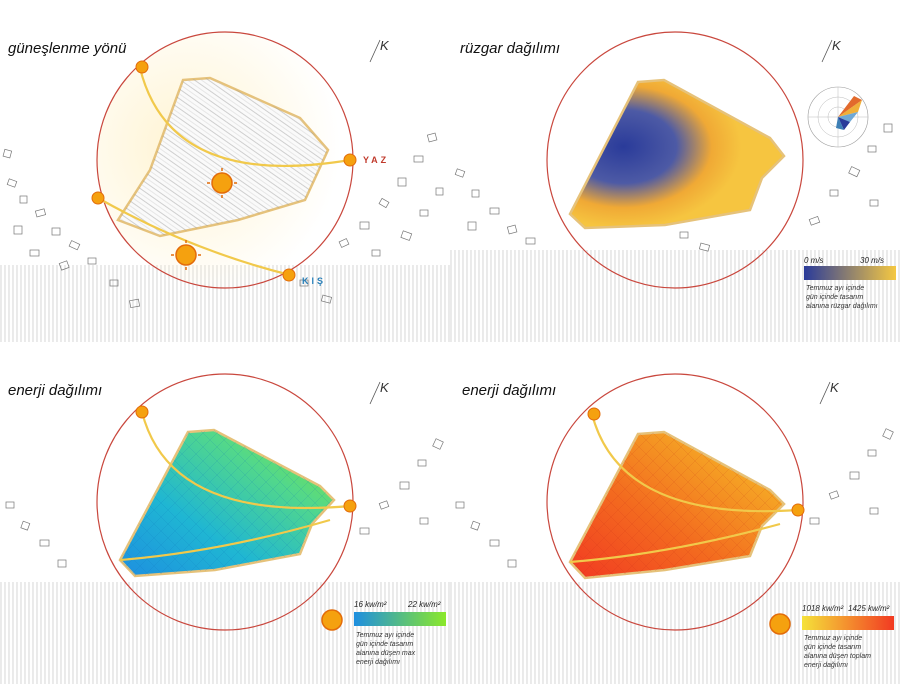  Describe the element at coordinates (194, 237) in the screenshot. I see `winter-sun-path` at that location.